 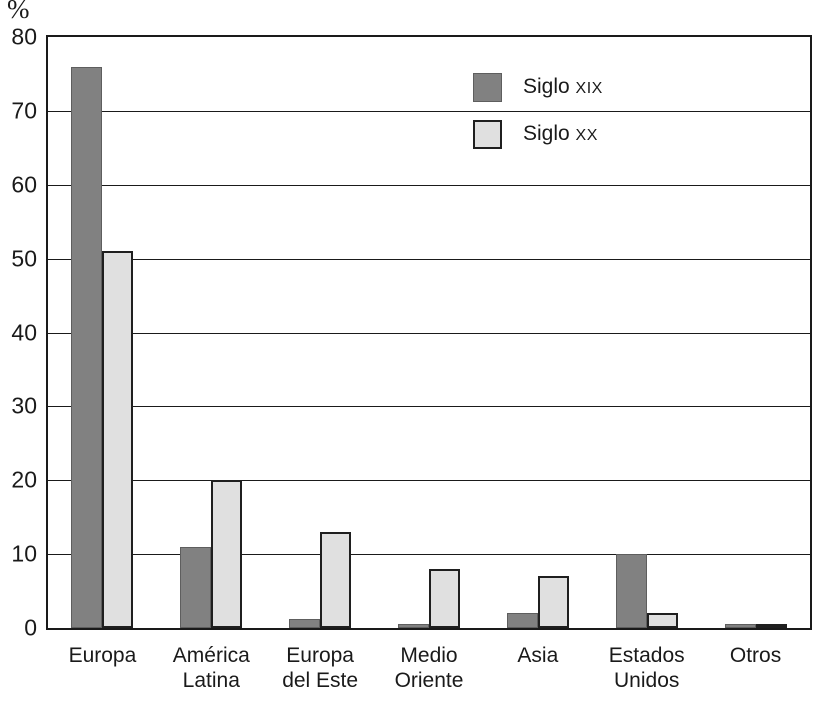 I want to click on legend: Siglo xix Siglo xx, so click(x=538, y=111).